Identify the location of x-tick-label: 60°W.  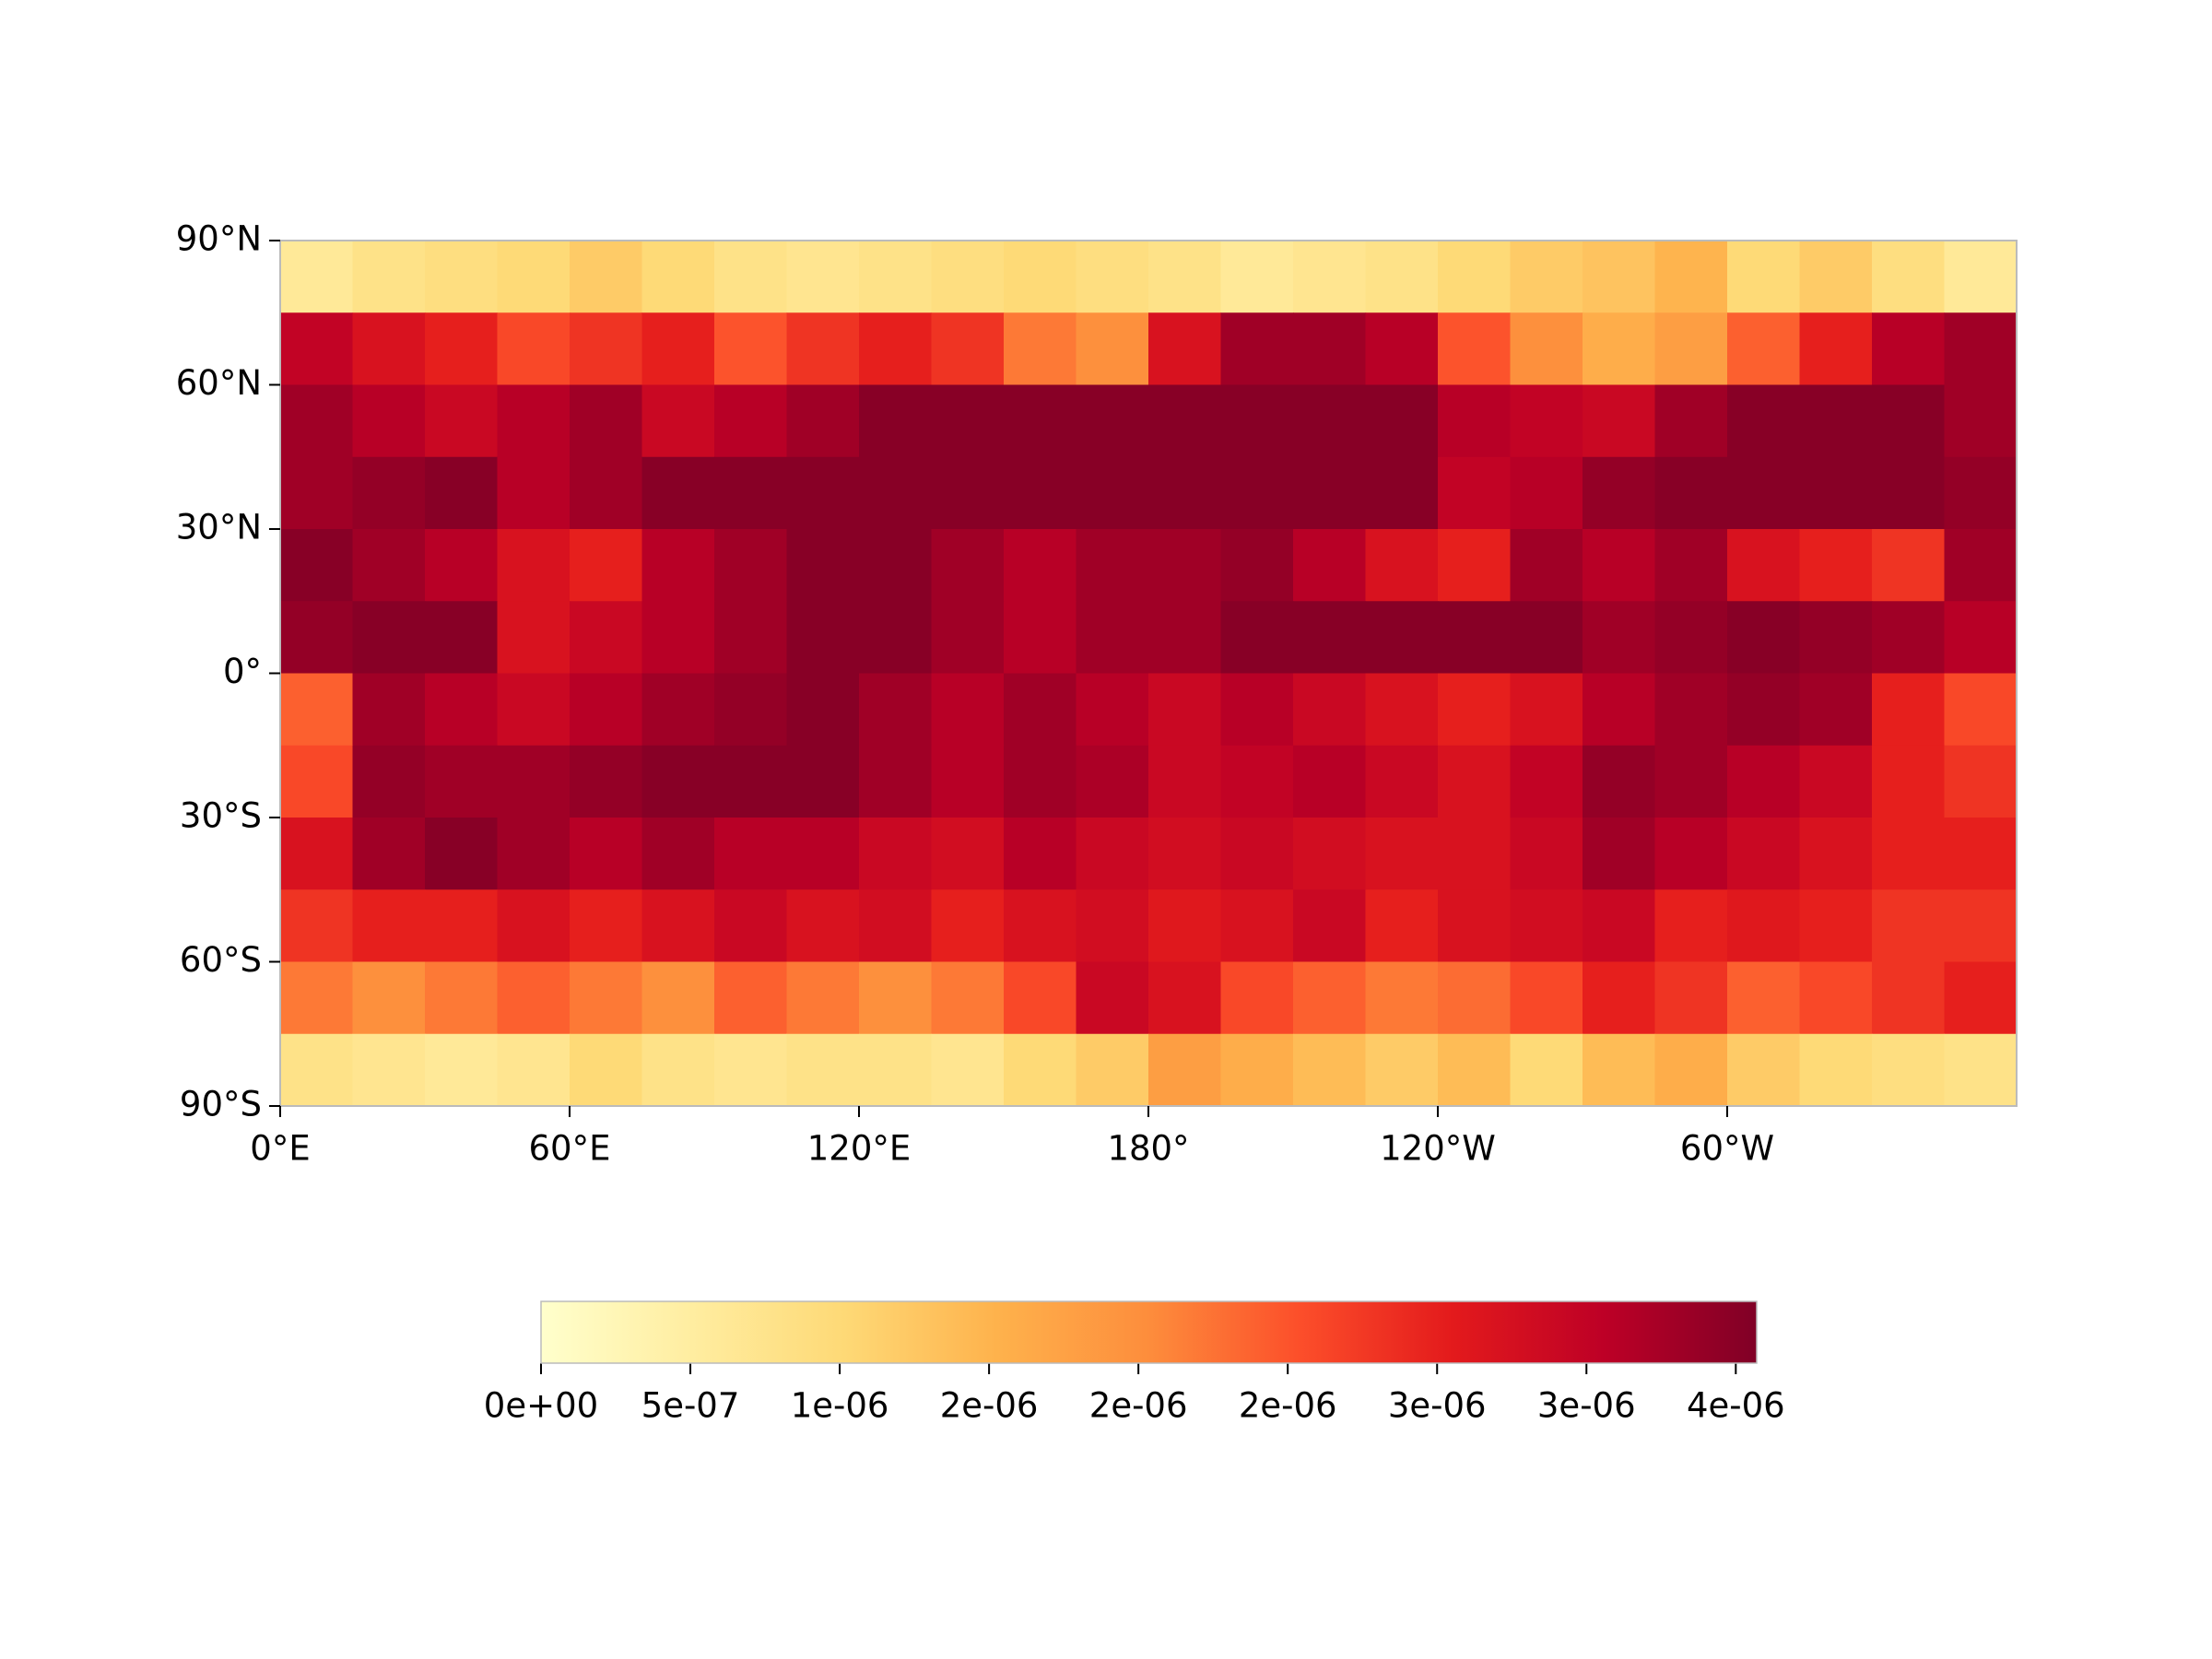
(1727, 1149).